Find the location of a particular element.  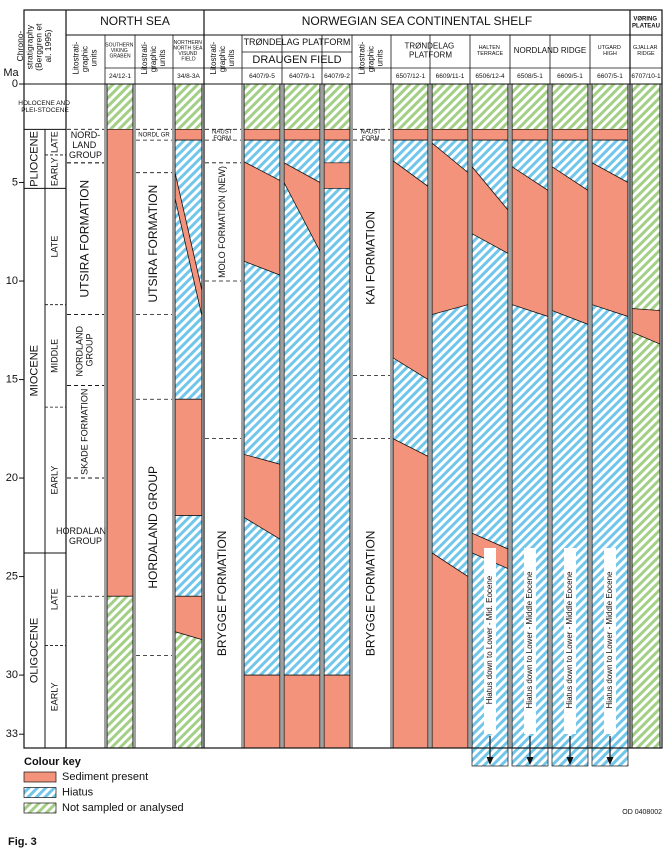

text-line: (Berggren et is located at coordinates (39, 46).